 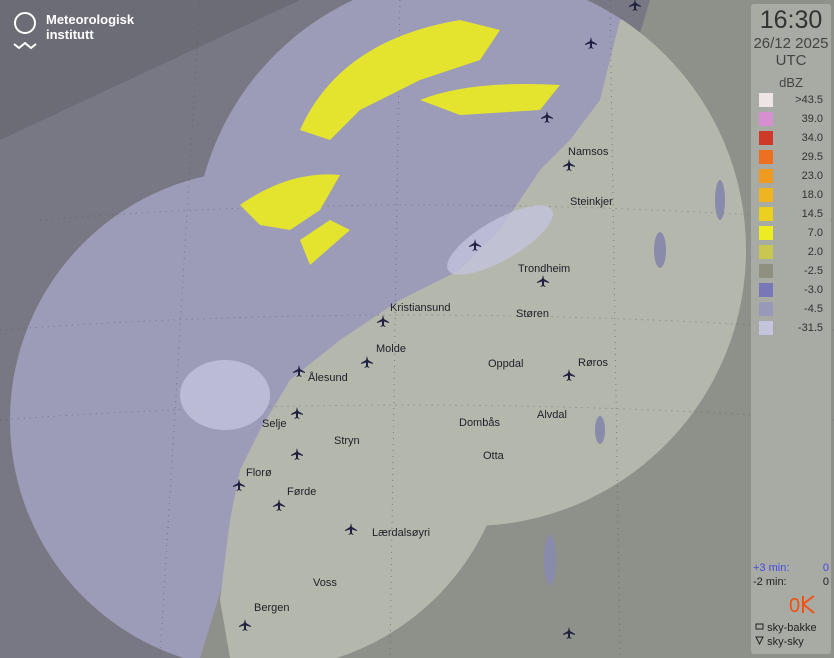 I want to click on legend-value: 14.5, so click(x=812, y=213).